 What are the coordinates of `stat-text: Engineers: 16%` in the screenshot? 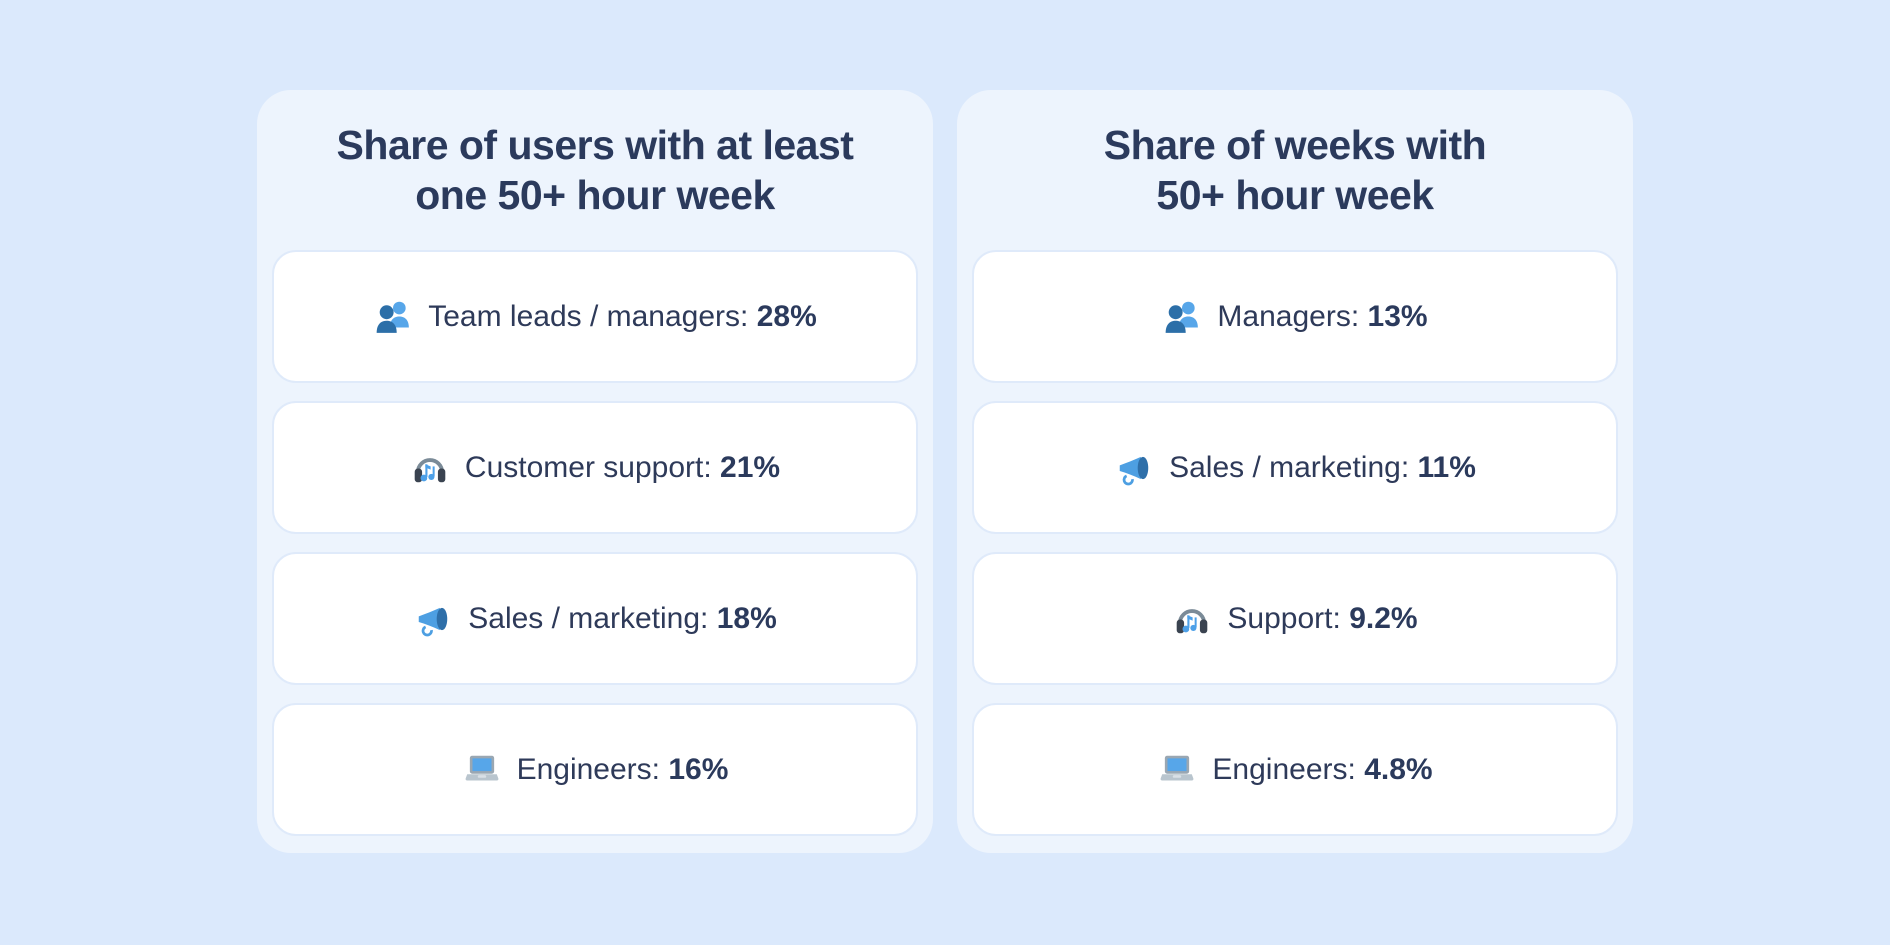 It's located at (623, 770).